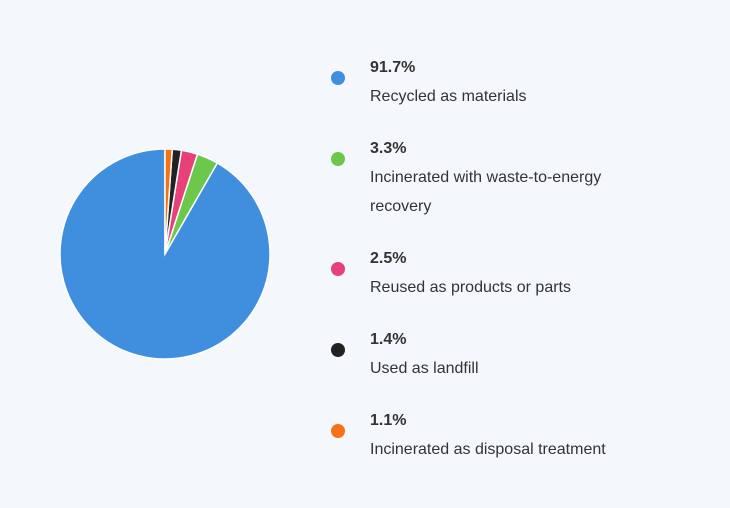 The height and width of the screenshot is (508, 730). What do you see at coordinates (448, 96) in the screenshot?
I see `legend-label: Recycled as materials` at bounding box center [448, 96].